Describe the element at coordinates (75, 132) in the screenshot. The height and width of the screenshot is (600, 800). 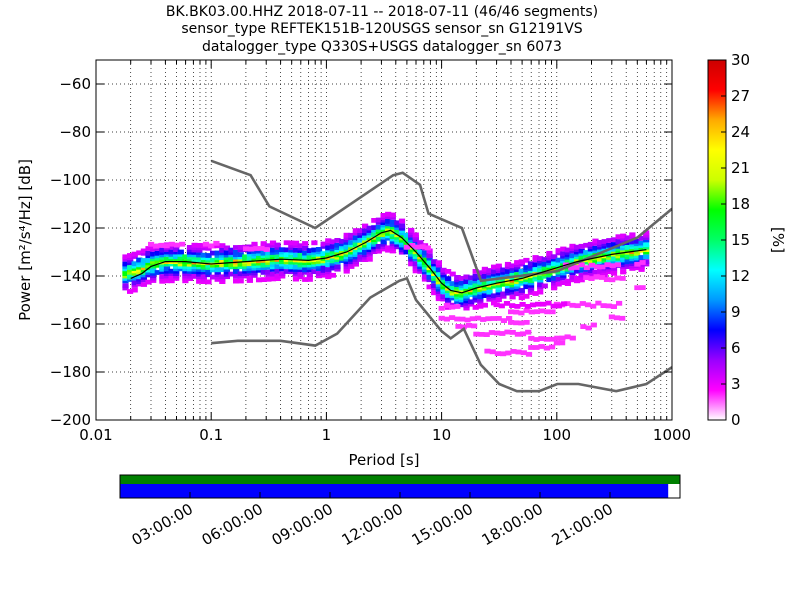
I see `y-tick-label: −80` at that location.